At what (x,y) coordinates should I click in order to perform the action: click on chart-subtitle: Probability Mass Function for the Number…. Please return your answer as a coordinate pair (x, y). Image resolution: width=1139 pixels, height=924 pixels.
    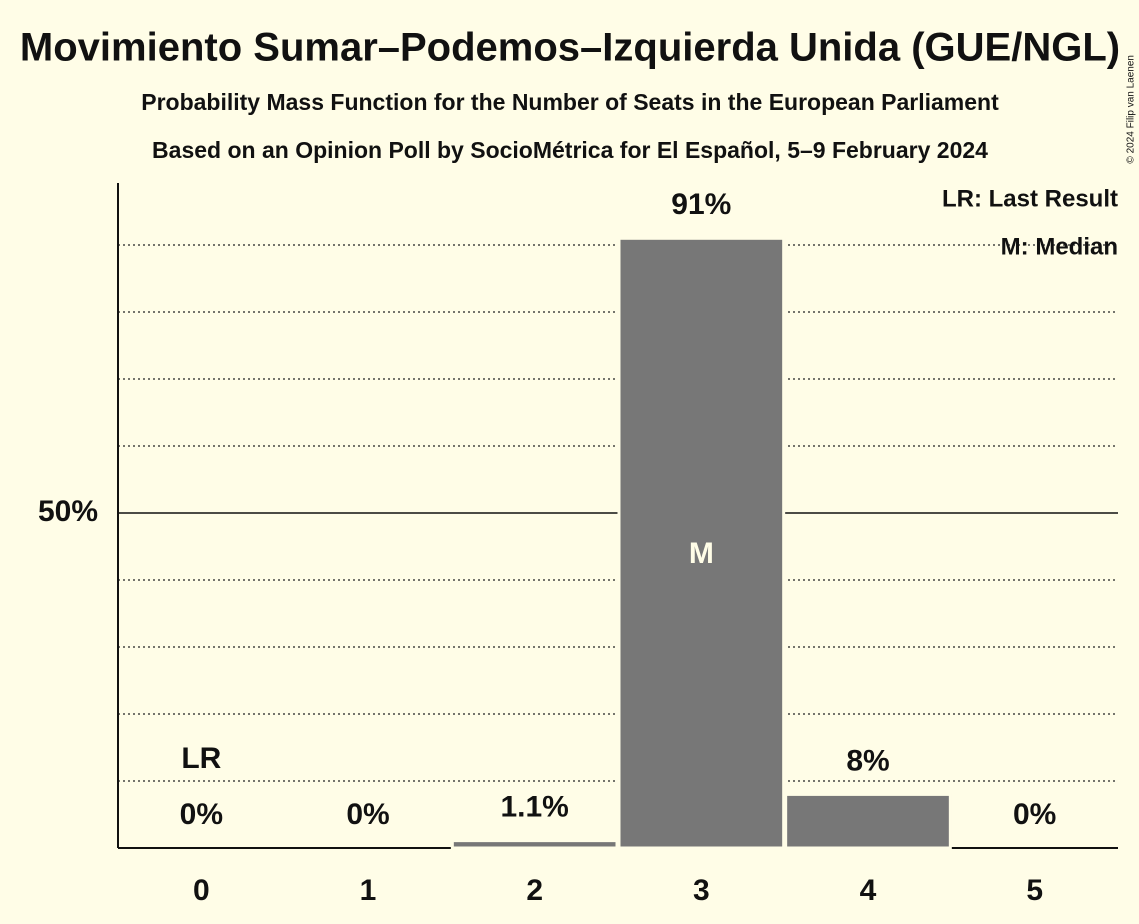
    Looking at the image, I should click on (570, 102).